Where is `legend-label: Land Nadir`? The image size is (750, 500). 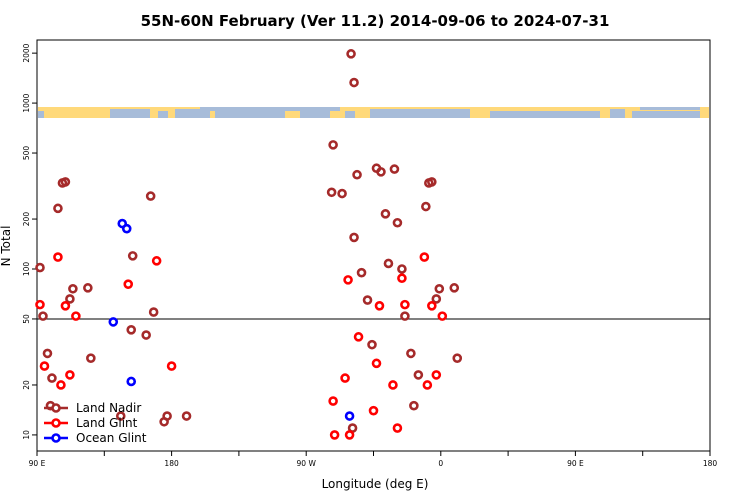 legend-label: Land Nadir is located at coordinates (108, 408).